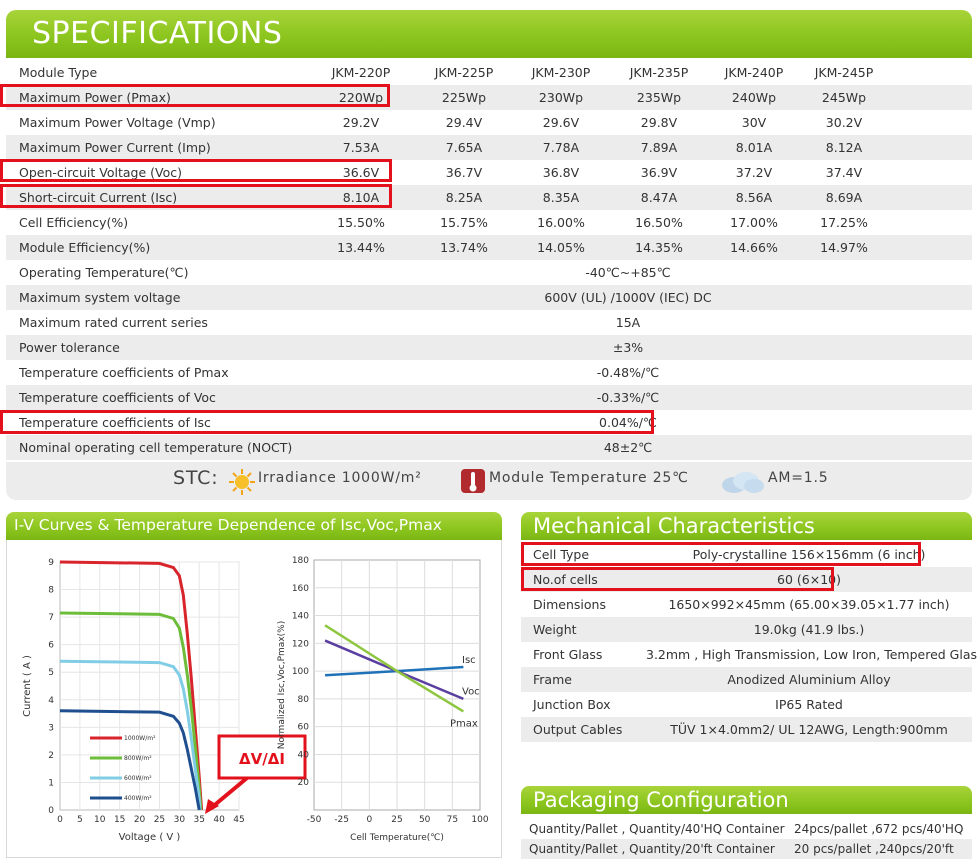 This screenshot has width=977, height=864. Describe the element at coordinates (879, 829) in the screenshot. I see `table-cell: 24pcs/pallet ,672 pcs/40'HQ` at that location.